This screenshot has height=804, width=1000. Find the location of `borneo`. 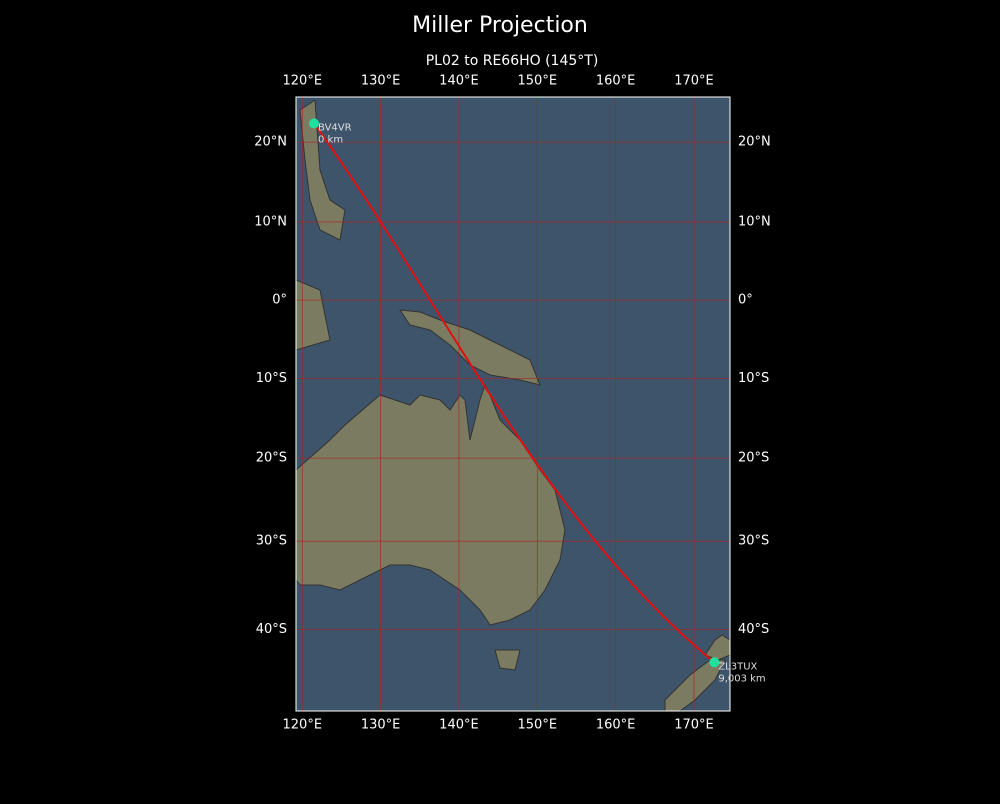

borneo is located at coordinates (313, 315).